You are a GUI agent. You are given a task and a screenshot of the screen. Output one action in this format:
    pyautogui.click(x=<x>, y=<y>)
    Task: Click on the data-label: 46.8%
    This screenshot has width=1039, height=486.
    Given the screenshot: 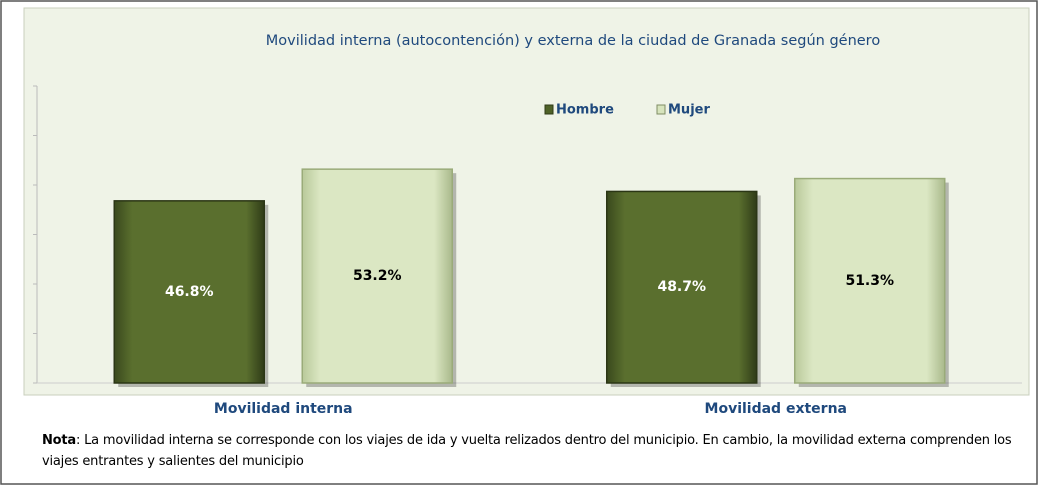 What is the action you would take?
    pyautogui.click(x=189, y=292)
    